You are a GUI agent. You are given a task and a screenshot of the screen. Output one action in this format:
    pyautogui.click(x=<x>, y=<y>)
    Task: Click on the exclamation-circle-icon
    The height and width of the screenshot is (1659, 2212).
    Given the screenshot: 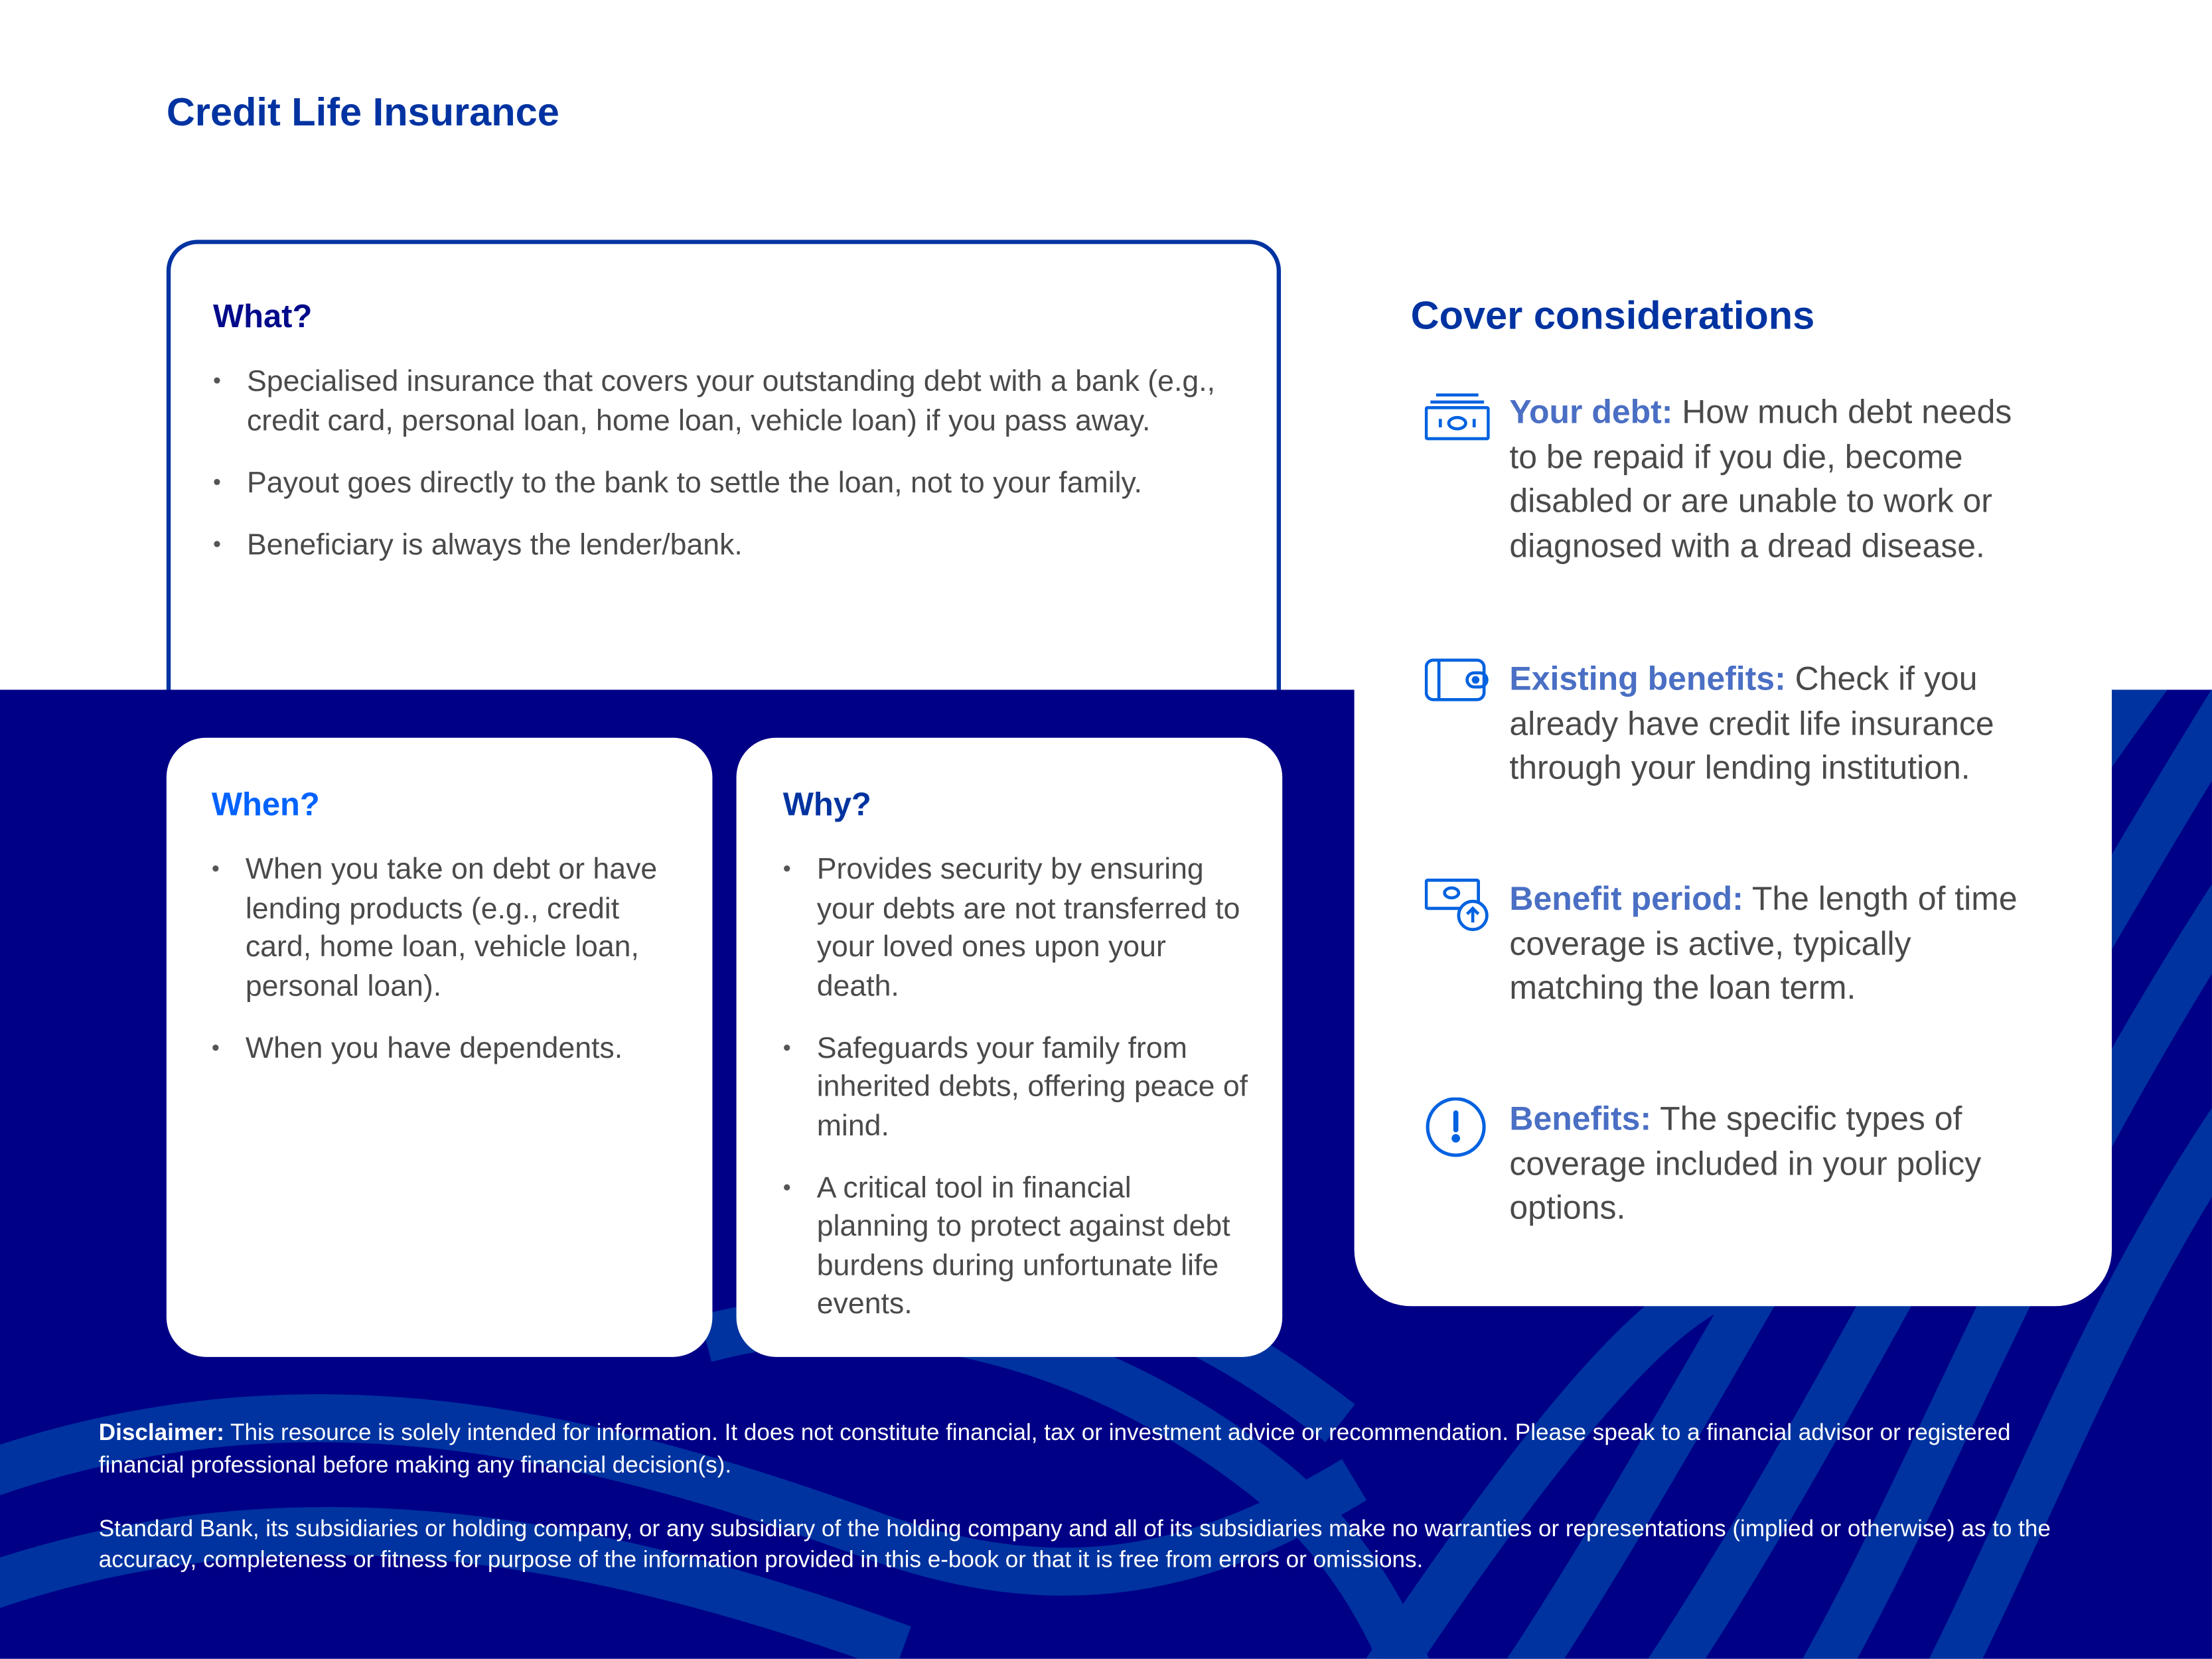 What is the action you would take?
    pyautogui.click(x=1456, y=1127)
    